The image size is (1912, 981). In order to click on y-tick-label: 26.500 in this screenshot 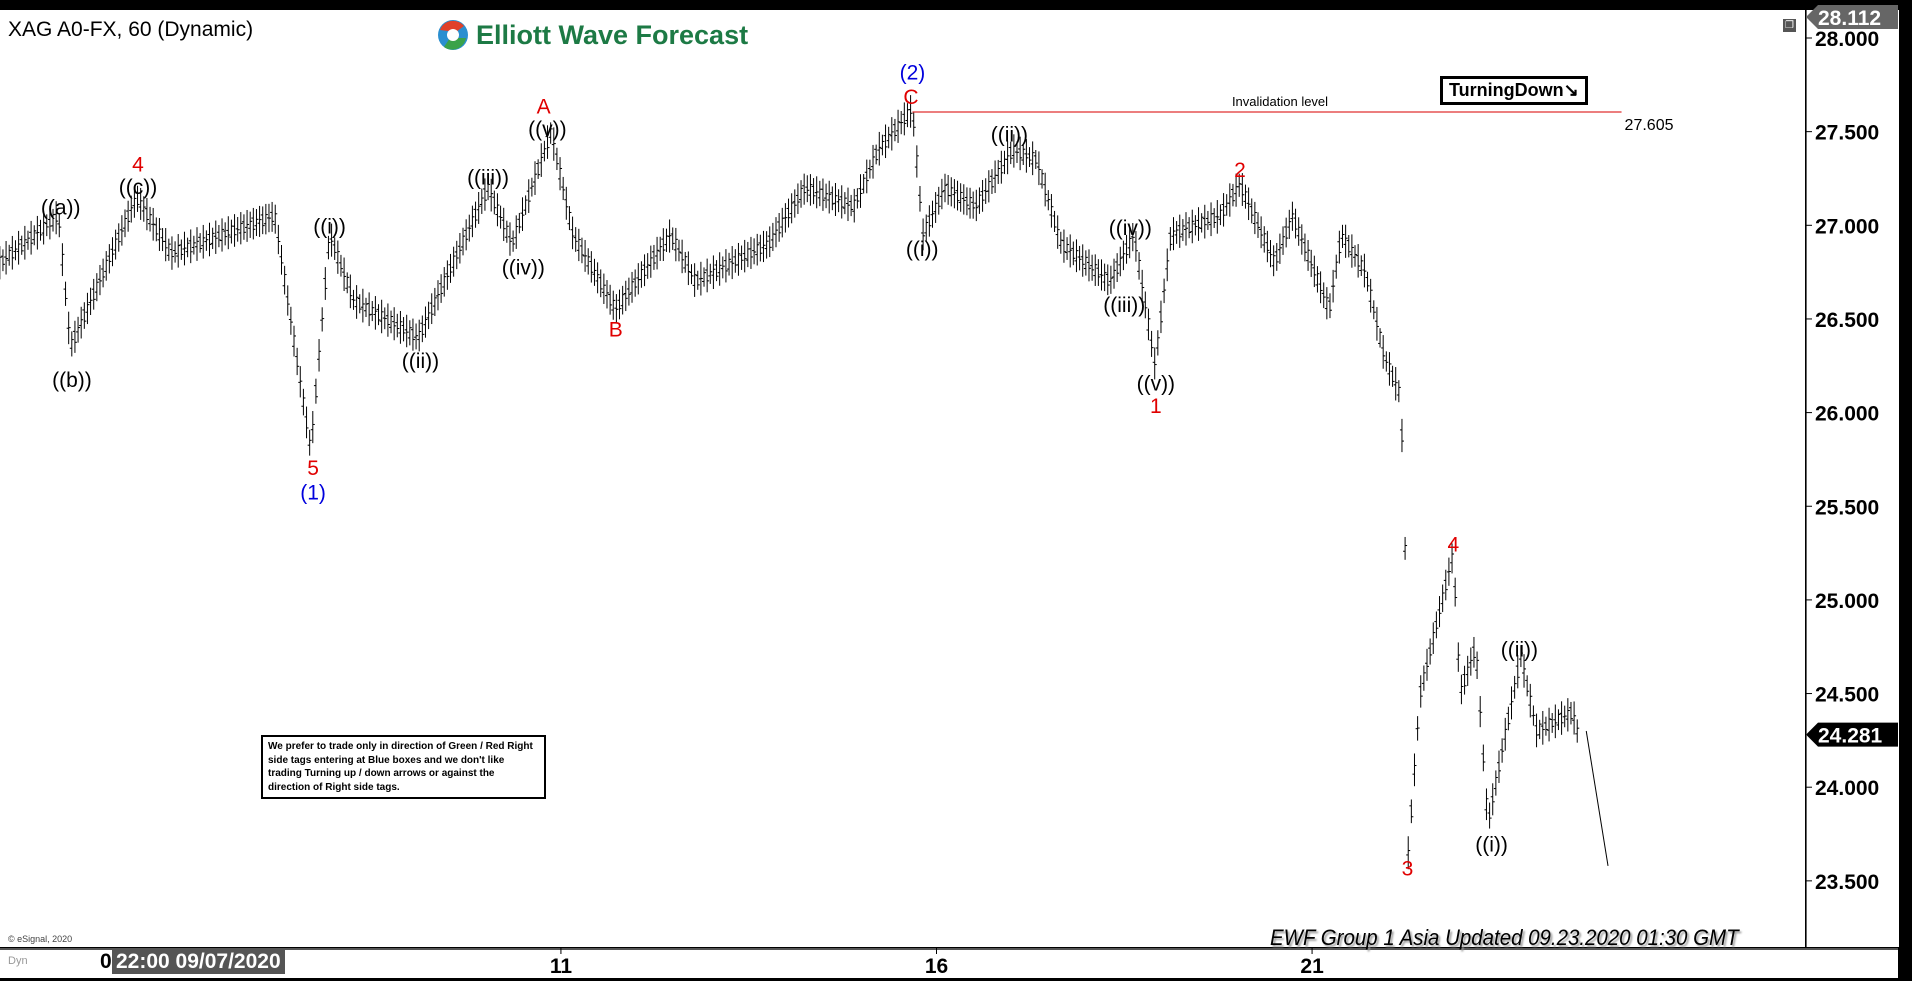, I will do `click(1847, 320)`.